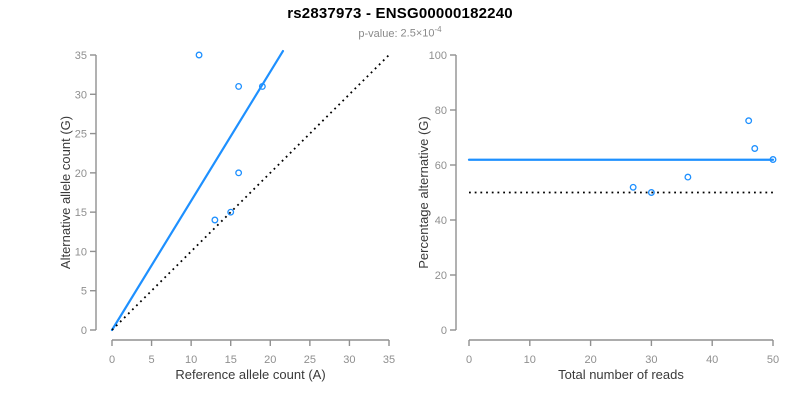 The width and height of the screenshot is (800, 400). I want to click on x-tick-label: 50, so click(773, 360).